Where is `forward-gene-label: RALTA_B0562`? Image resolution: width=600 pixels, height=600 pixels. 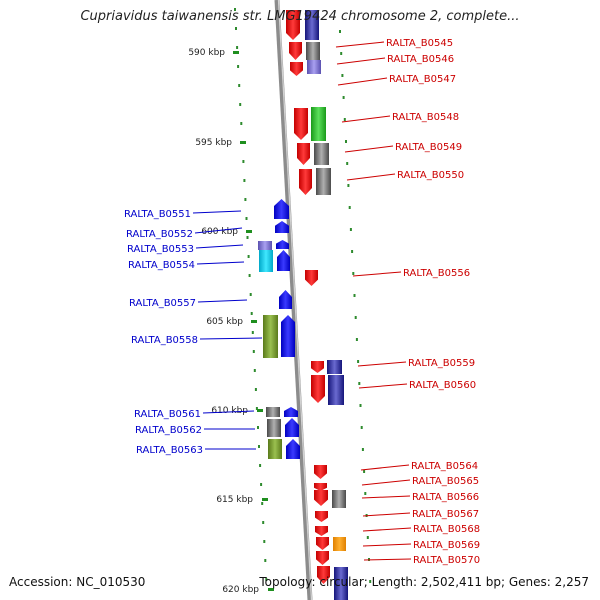
forward-gene-label: RALTA_B0562 is located at coordinates (168, 430).